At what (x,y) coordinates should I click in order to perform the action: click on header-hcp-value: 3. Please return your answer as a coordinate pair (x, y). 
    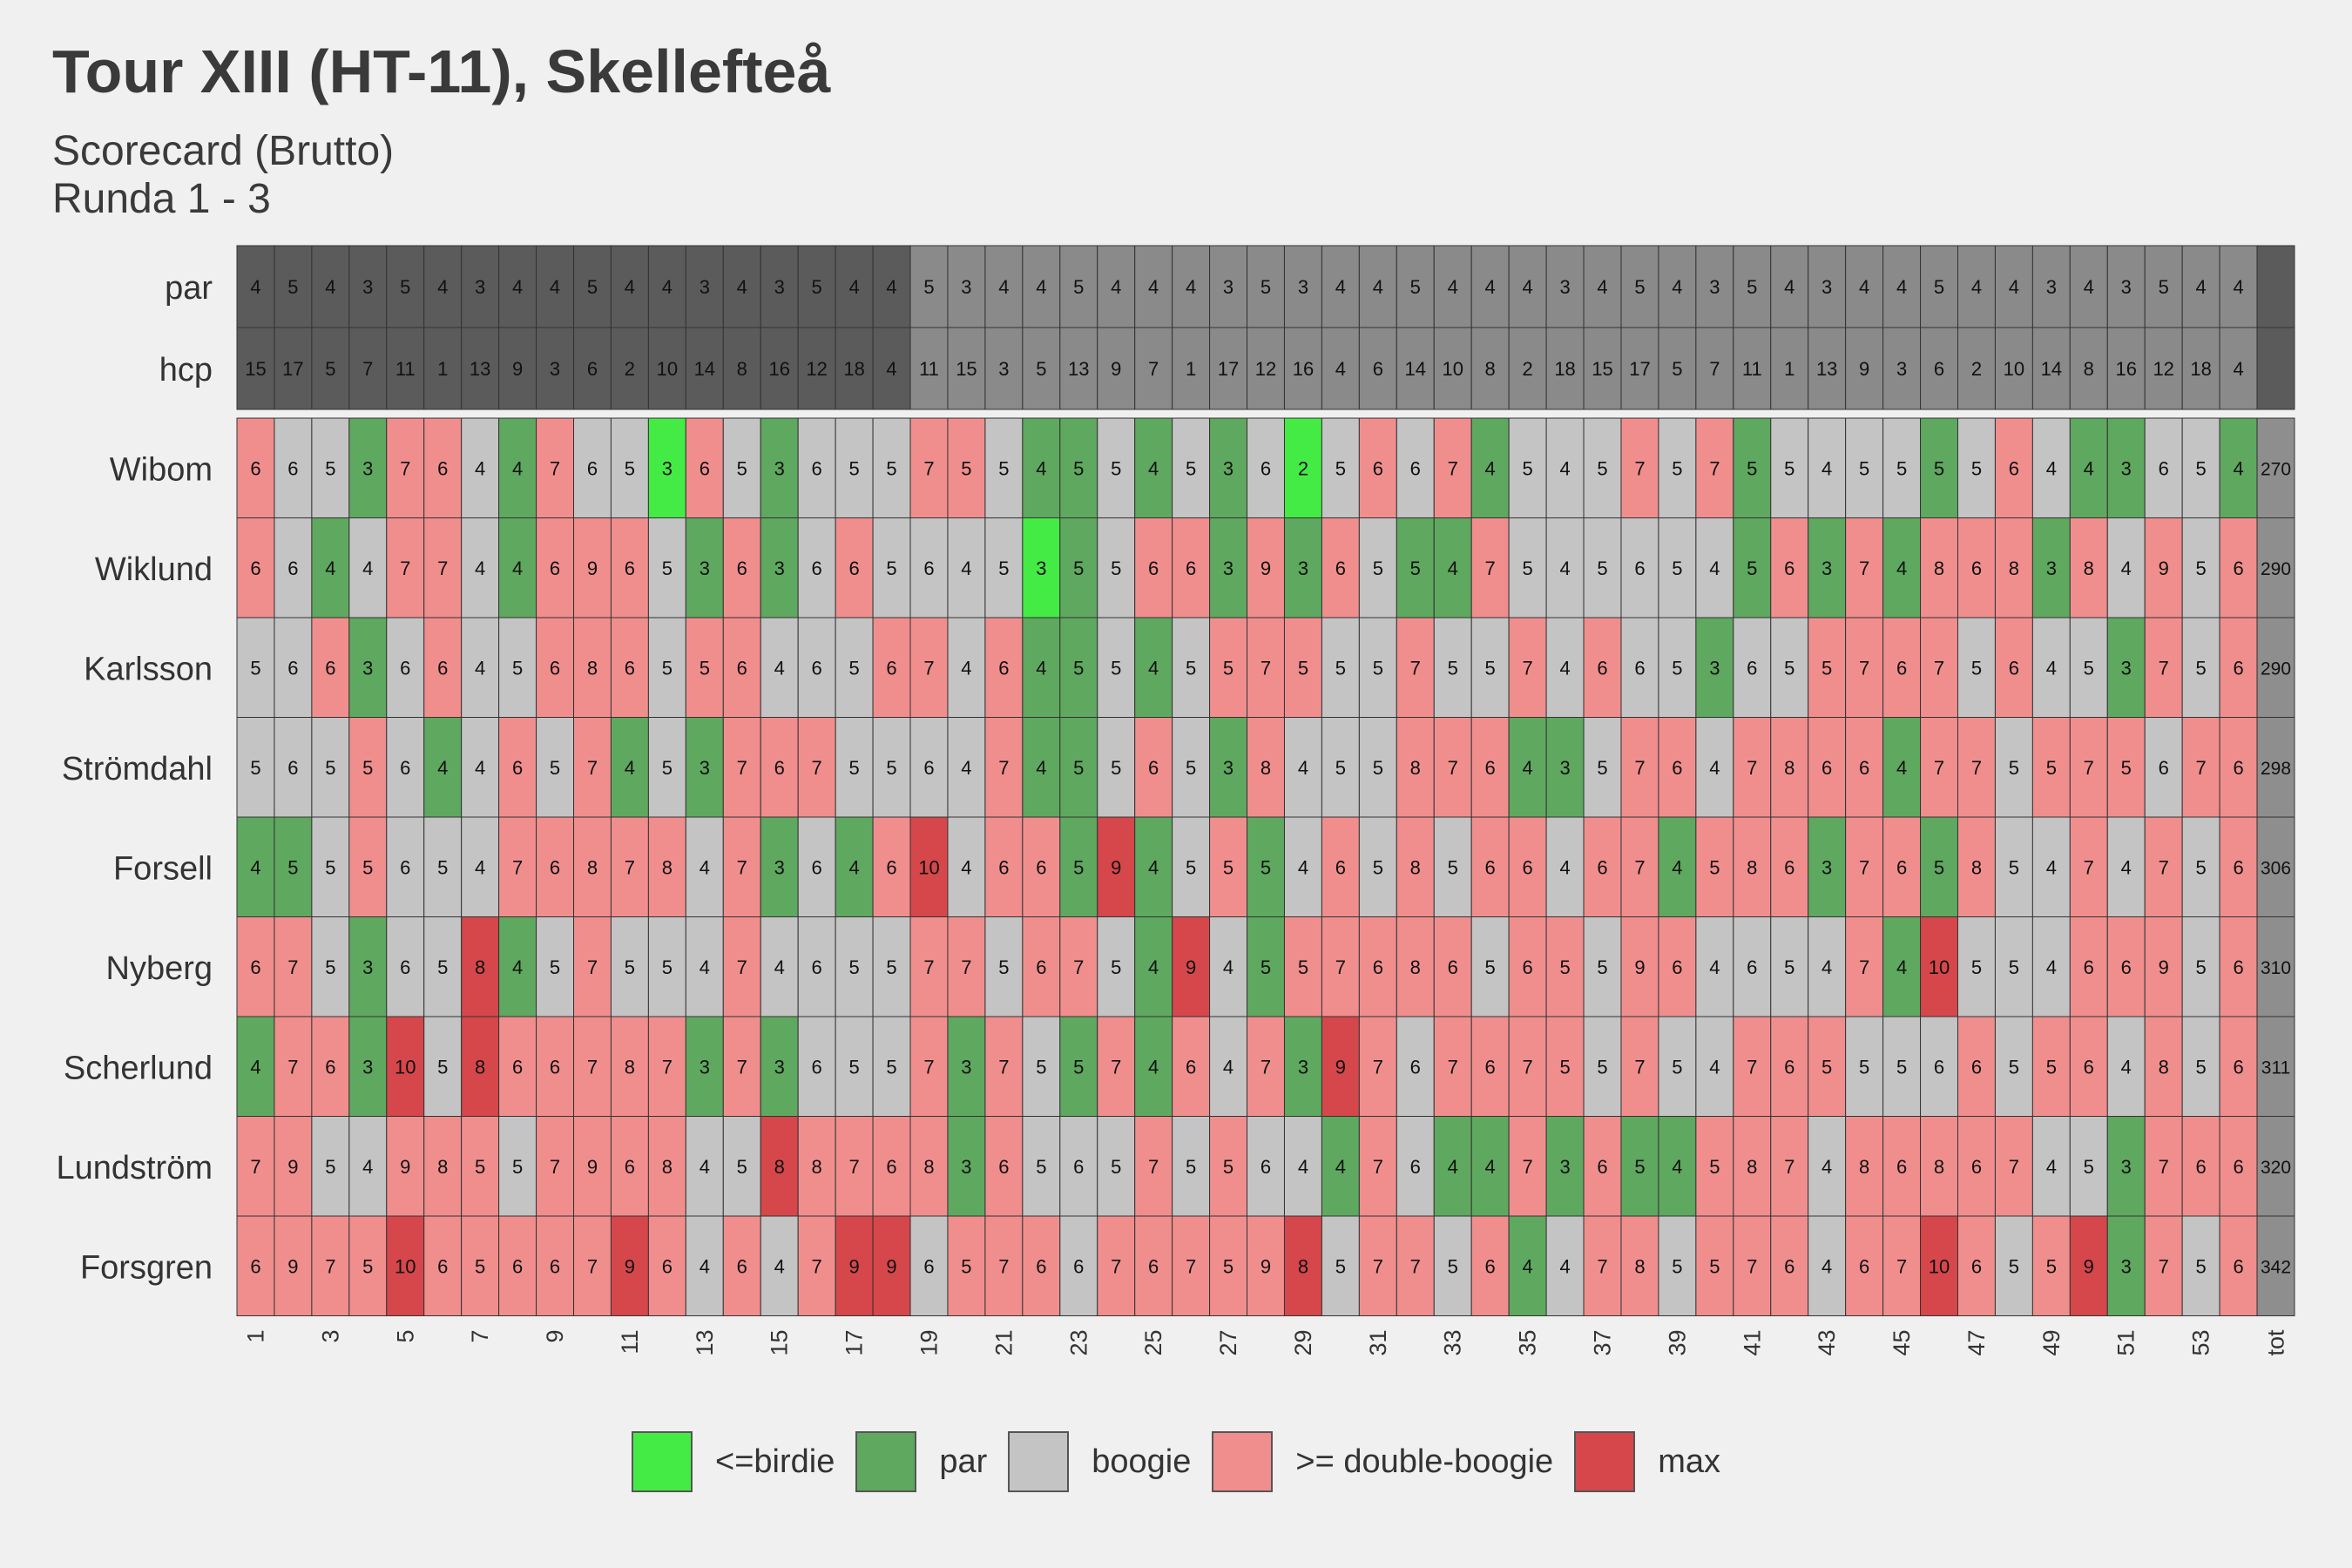
    Looking at the image, I should click on (1901, 369).